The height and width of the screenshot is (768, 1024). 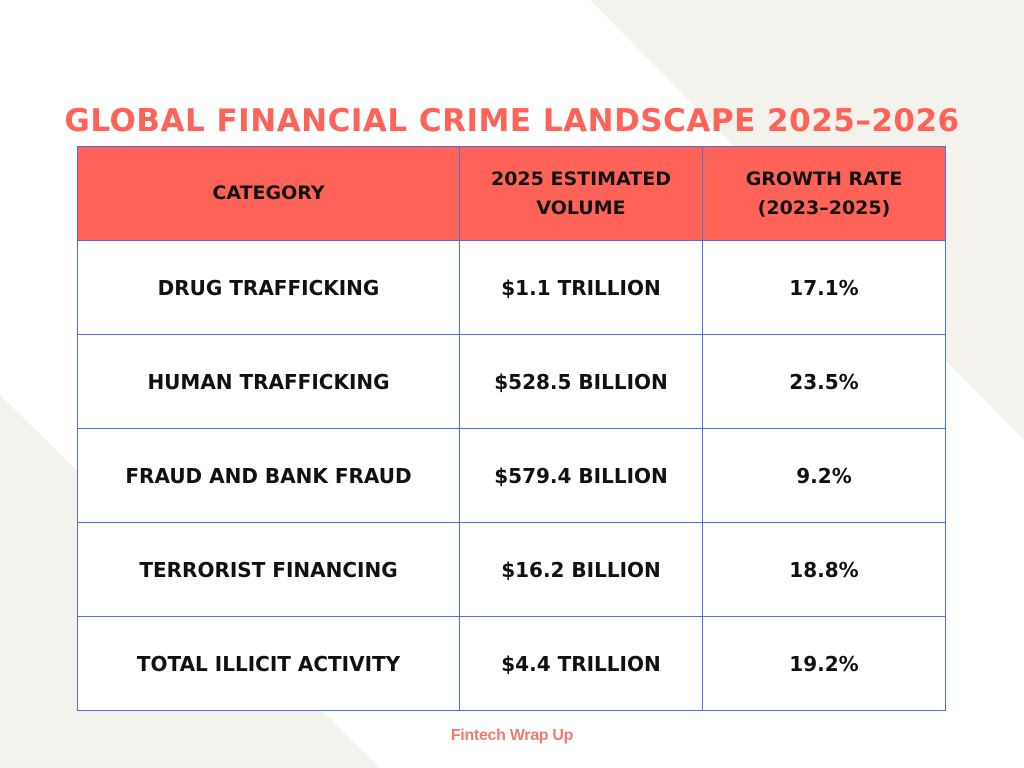 I want to click on cell-growth: 17.1%, so click(x=824, y=287).